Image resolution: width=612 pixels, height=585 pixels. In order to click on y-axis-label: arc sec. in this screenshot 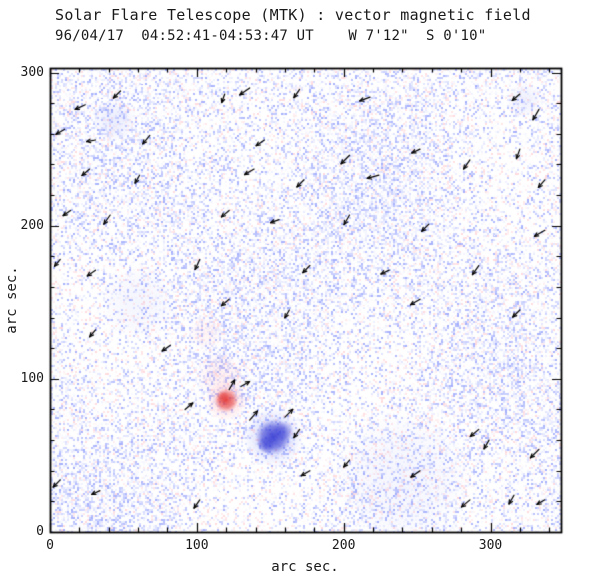, I will do `click(12, 300)`.